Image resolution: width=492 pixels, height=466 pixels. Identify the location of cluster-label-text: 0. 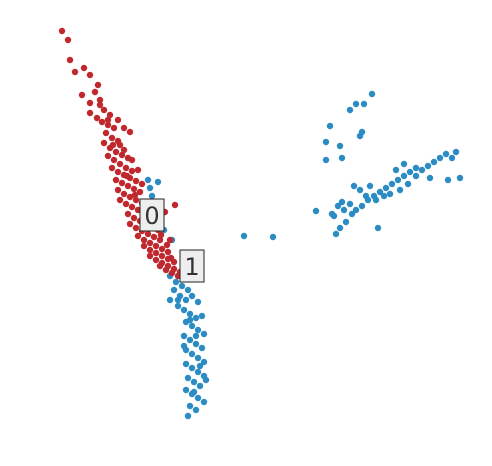
(151, 216).